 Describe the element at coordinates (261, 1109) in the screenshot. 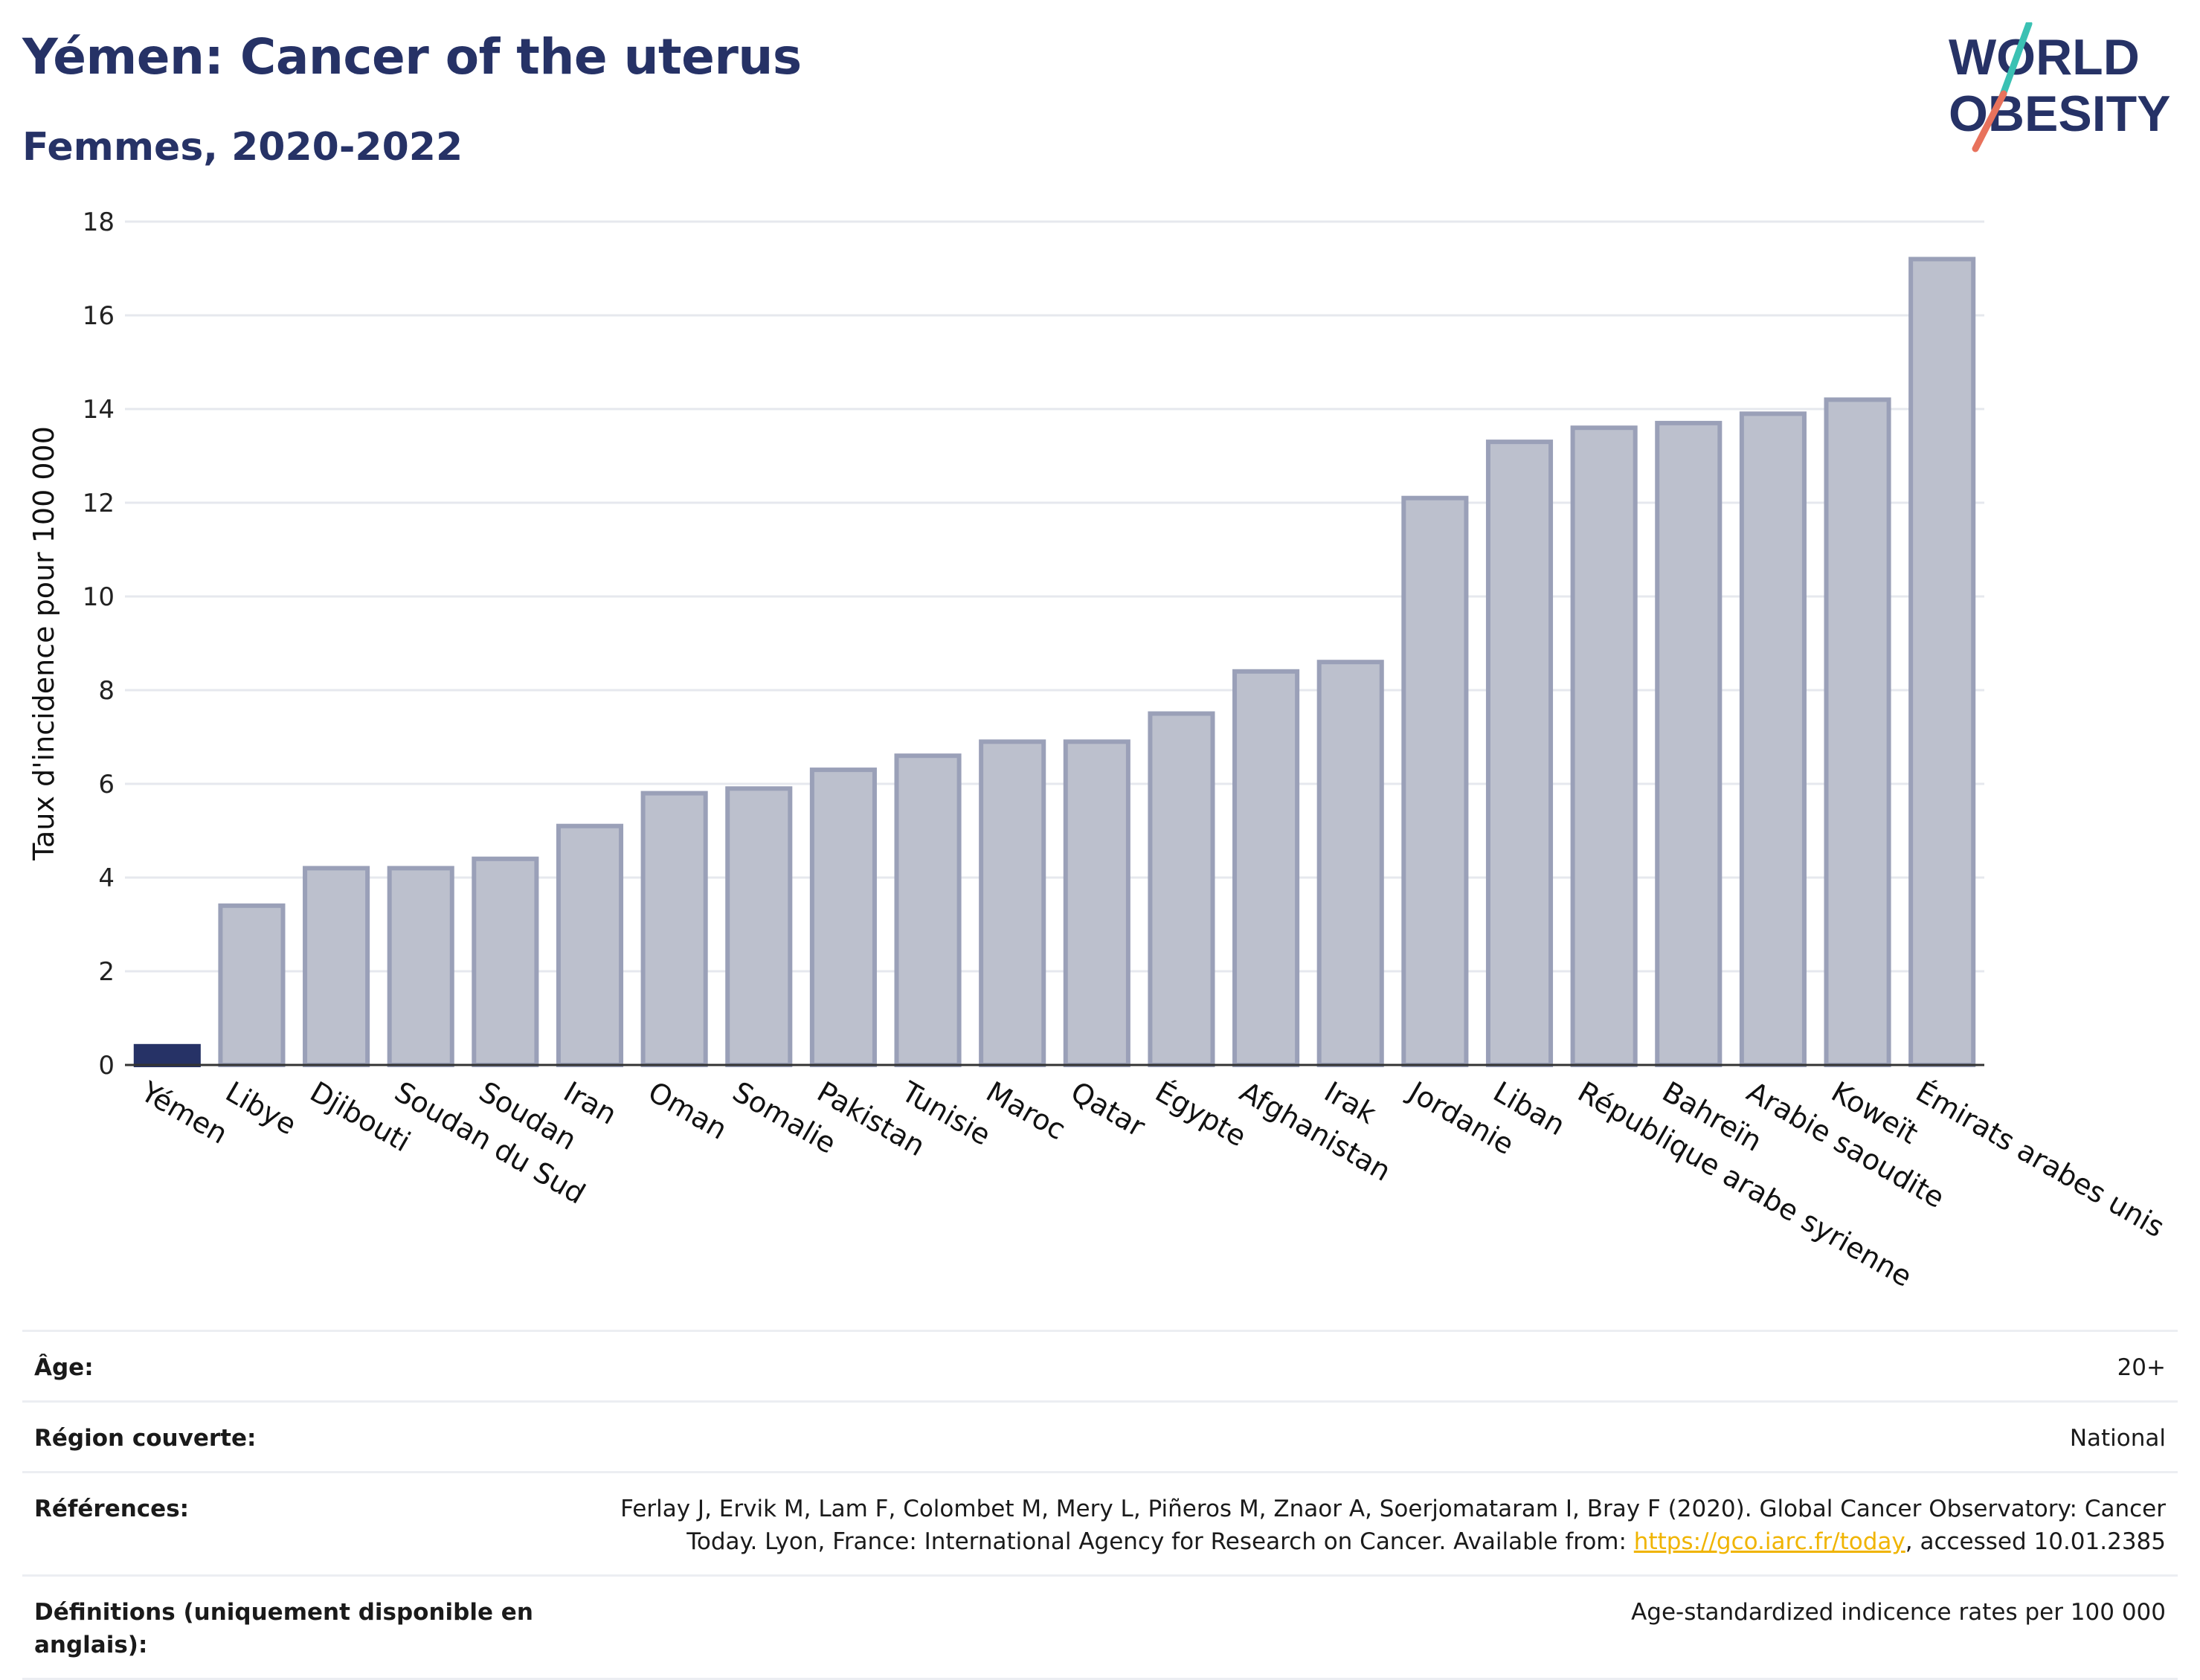

I see `x-tick-label: Libye` at that location.